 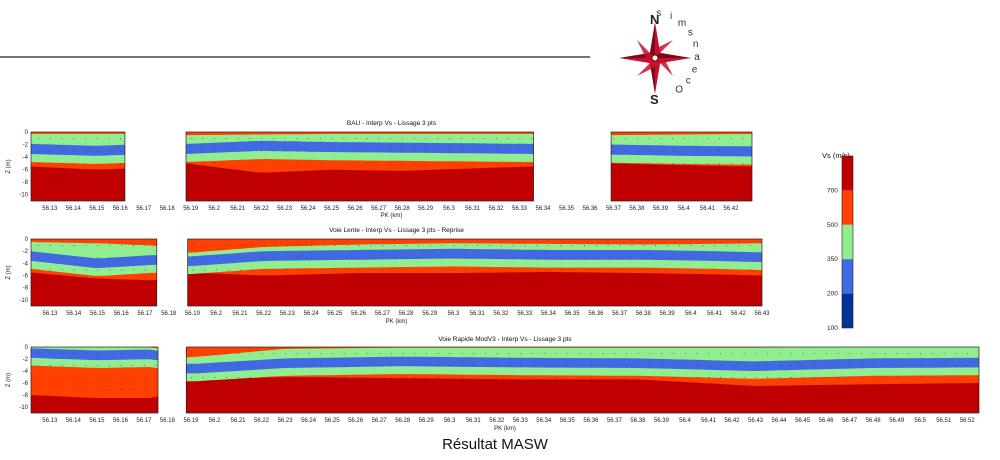 What do you see at coordinates (832, 259) in the screenshot?
I see `colorbar-tick-label: 350` at bounding box center [832, 259].